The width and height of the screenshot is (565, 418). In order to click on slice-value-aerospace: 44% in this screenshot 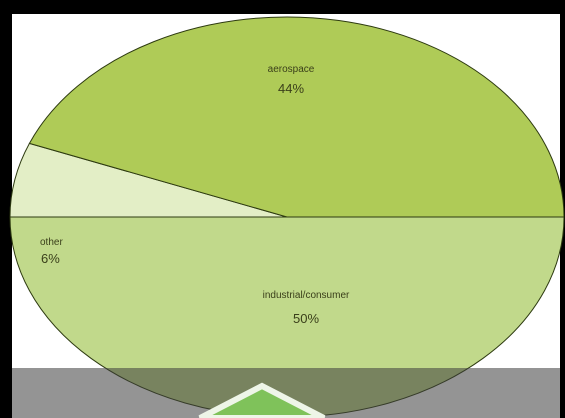, I will do `click(291, 88)`.